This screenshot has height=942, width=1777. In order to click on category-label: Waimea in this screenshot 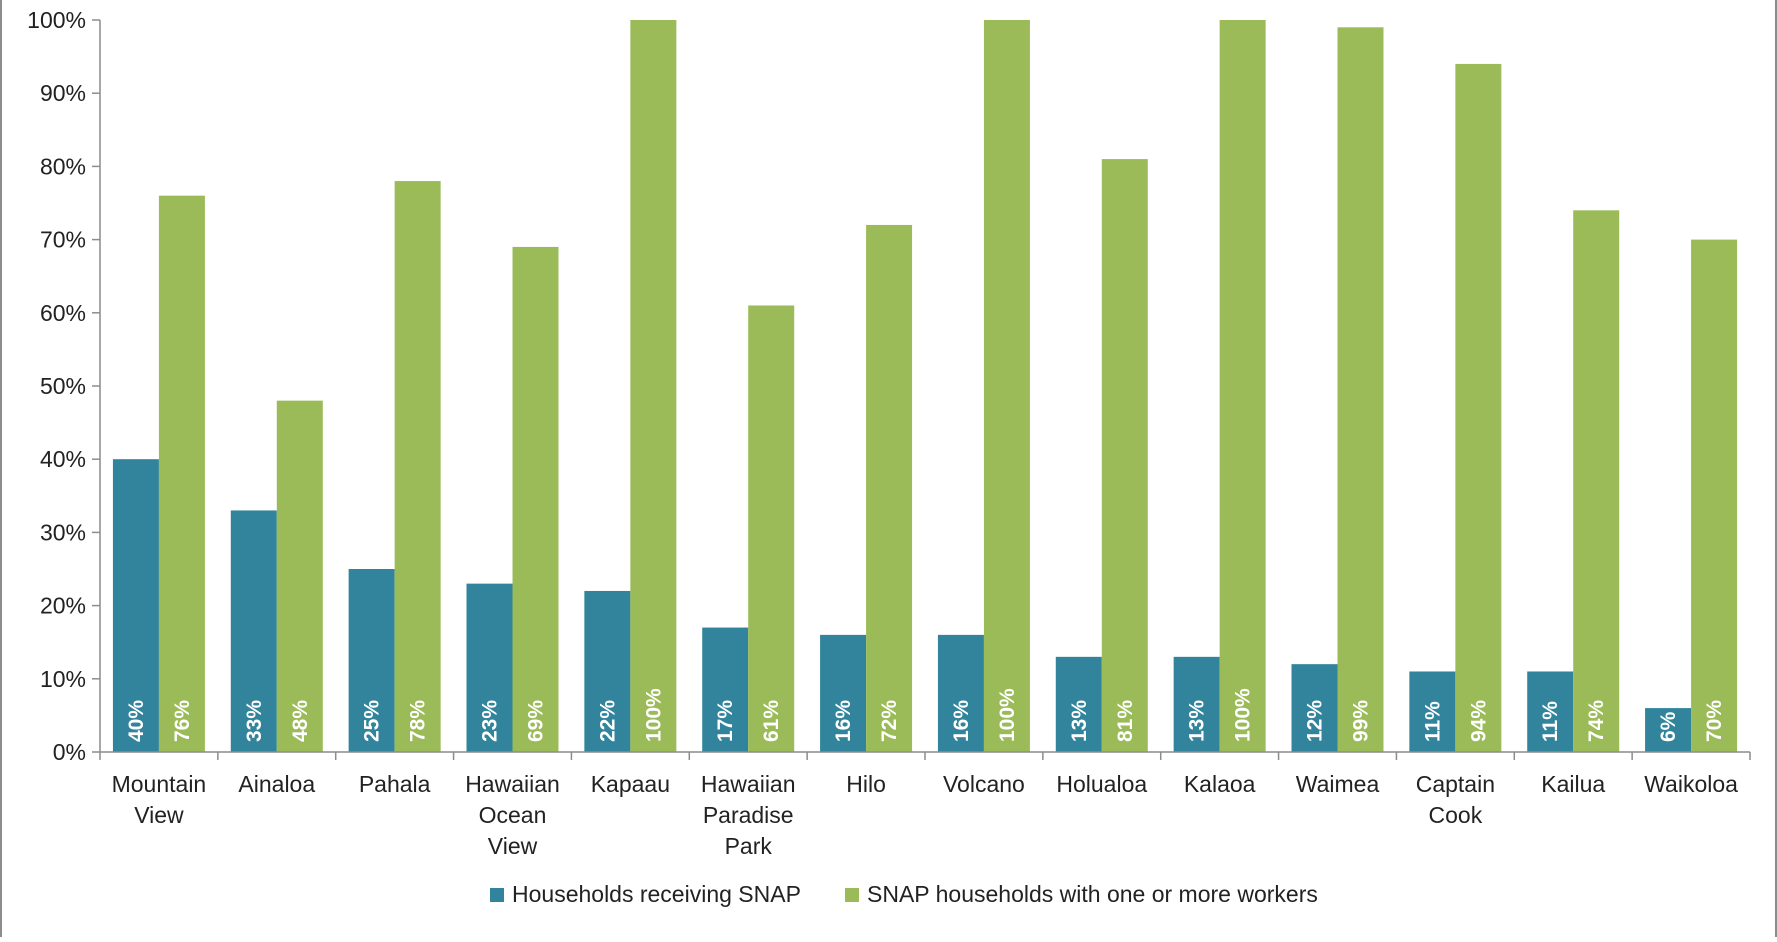, I will do `click(1338, 784)`.